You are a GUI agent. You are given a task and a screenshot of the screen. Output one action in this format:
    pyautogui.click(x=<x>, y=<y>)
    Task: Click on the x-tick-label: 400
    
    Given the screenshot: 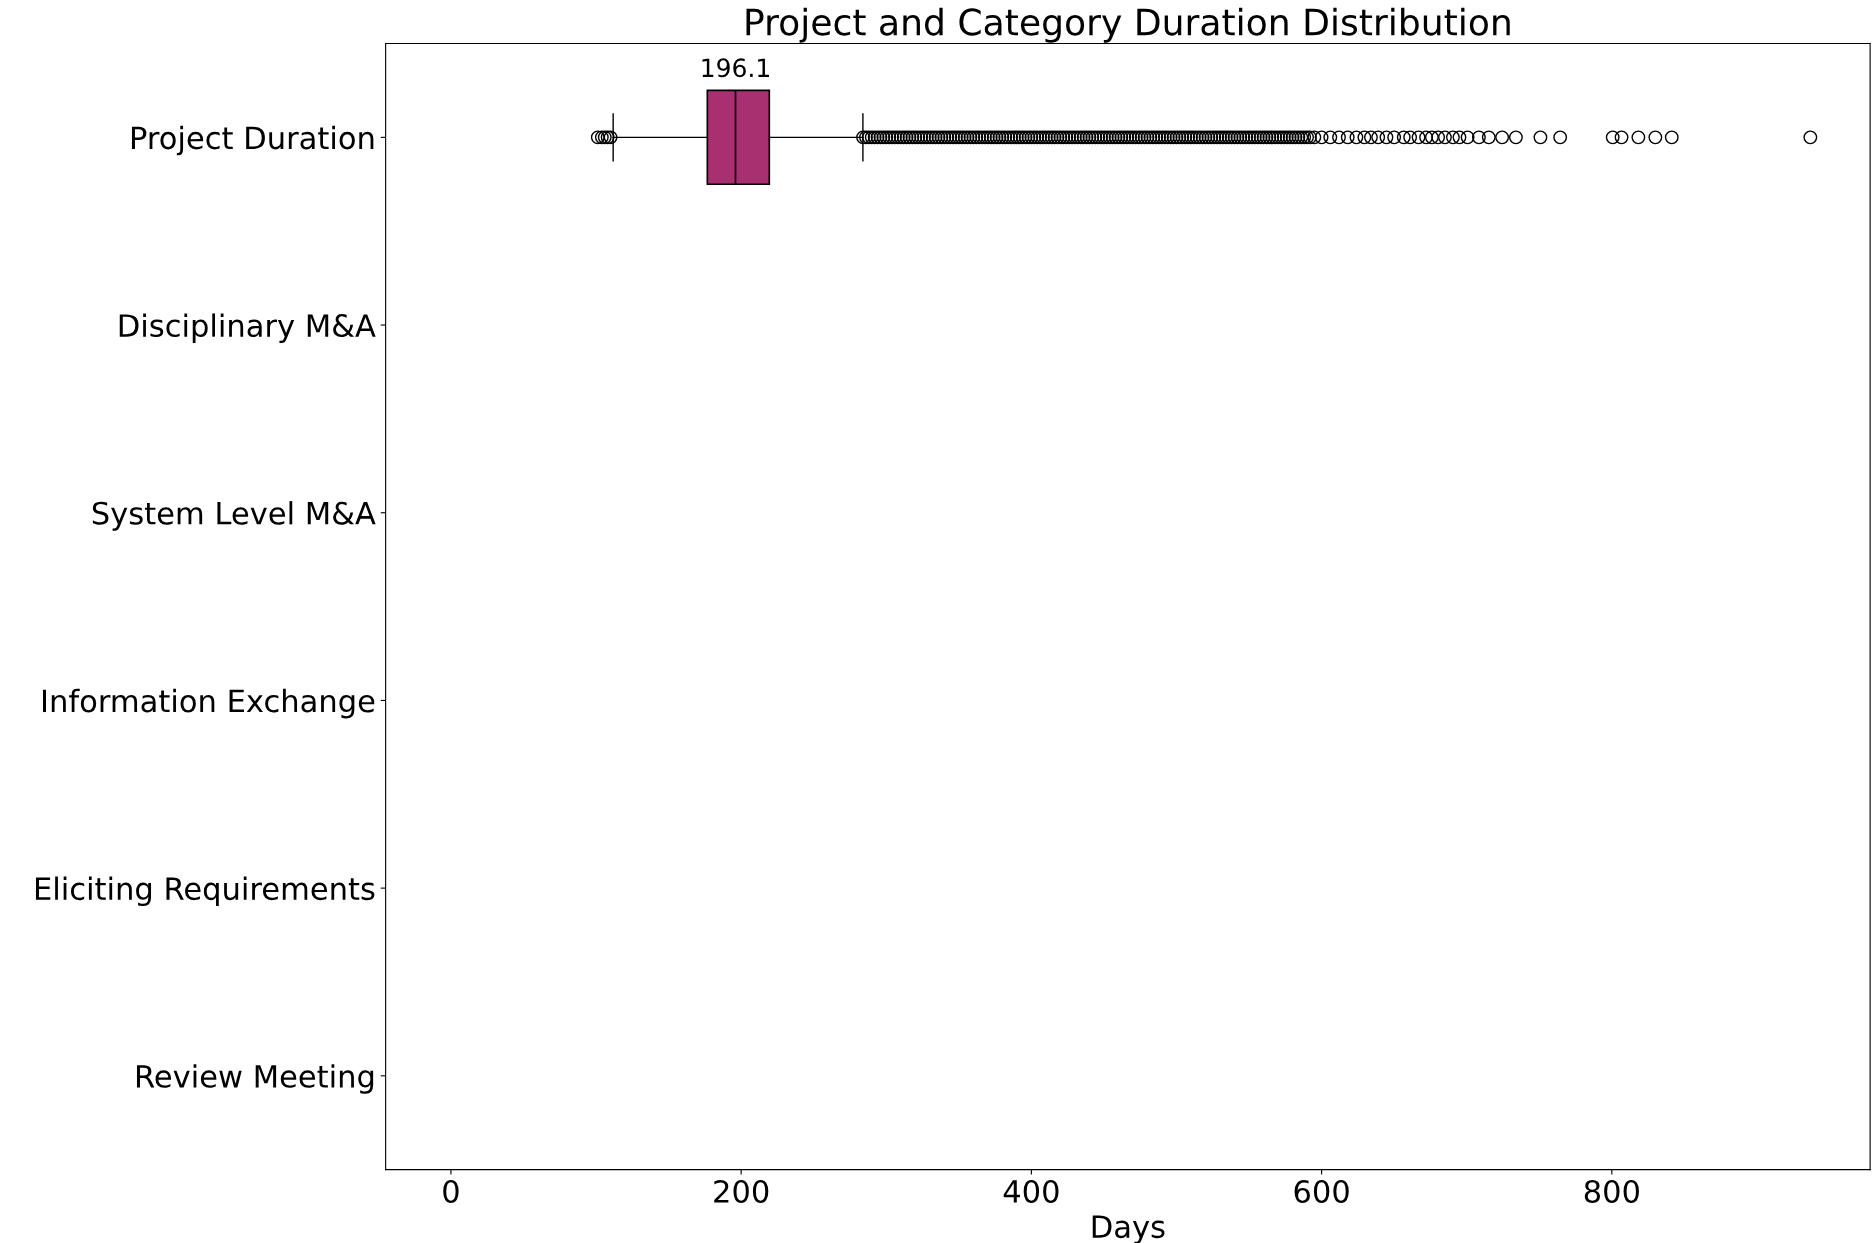 What is the action you would take?
    pyautogui.click(x=1031, y=1191)
    